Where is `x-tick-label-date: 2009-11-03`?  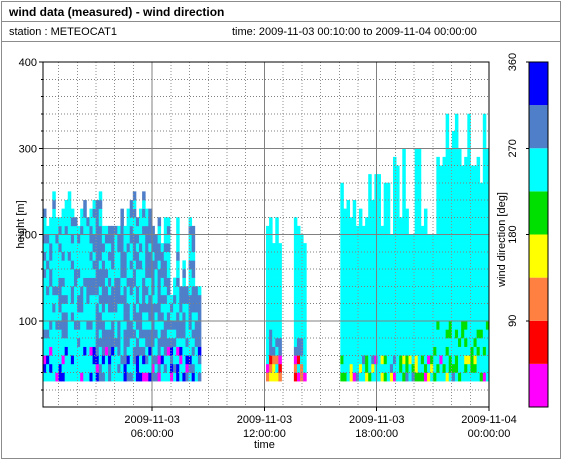 x-tick-label-date: 2009-11-03 is located at coordinates (264, 420).